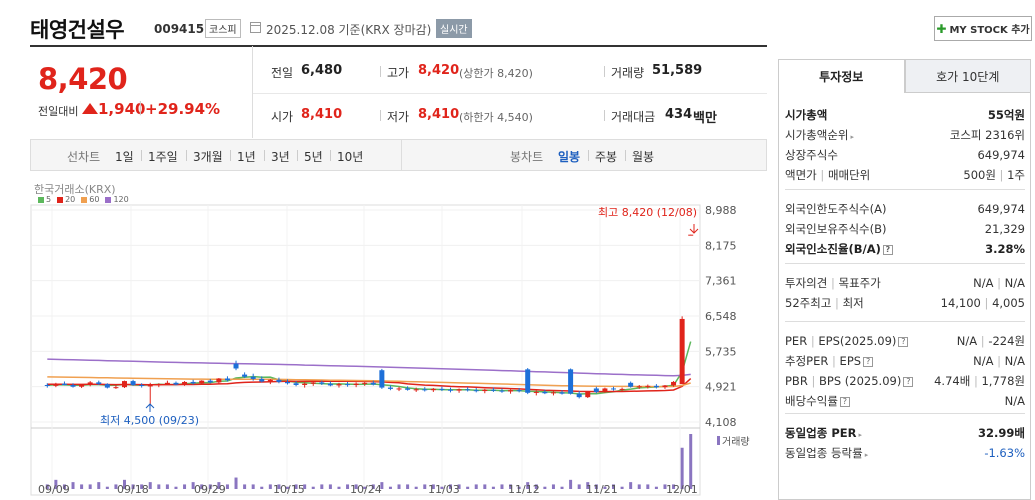 The width and height of the screenshot is (1035, 500). Describe the element at coordinates (349, 30) in the screenshot. I see `base-date: 2025.12.08 기준(KRX 장마감)` at that location.